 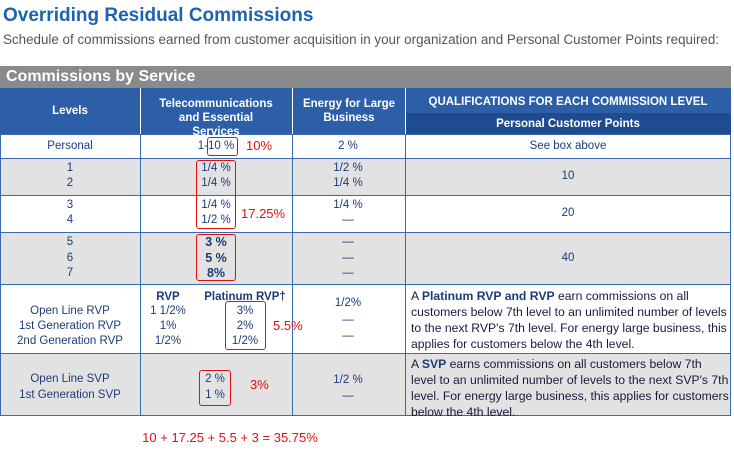 I want to click on rvp-rate: 1%, so click(x=168, y=326).